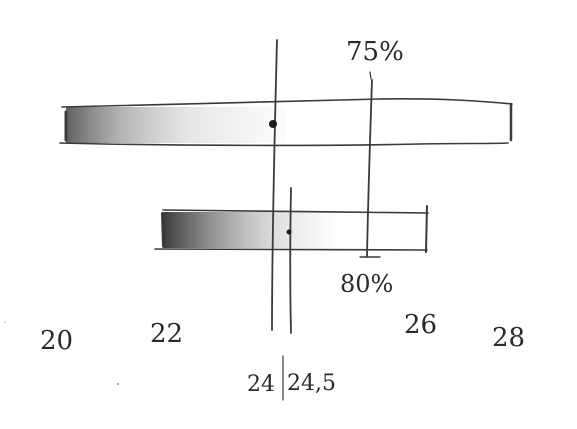 Image resolution: width=577 pixels, height=429 pixels. What do you see at coordinates (369, 168) in the screenshot?
I see `percent-75-line` at bounding box center [369, 168].